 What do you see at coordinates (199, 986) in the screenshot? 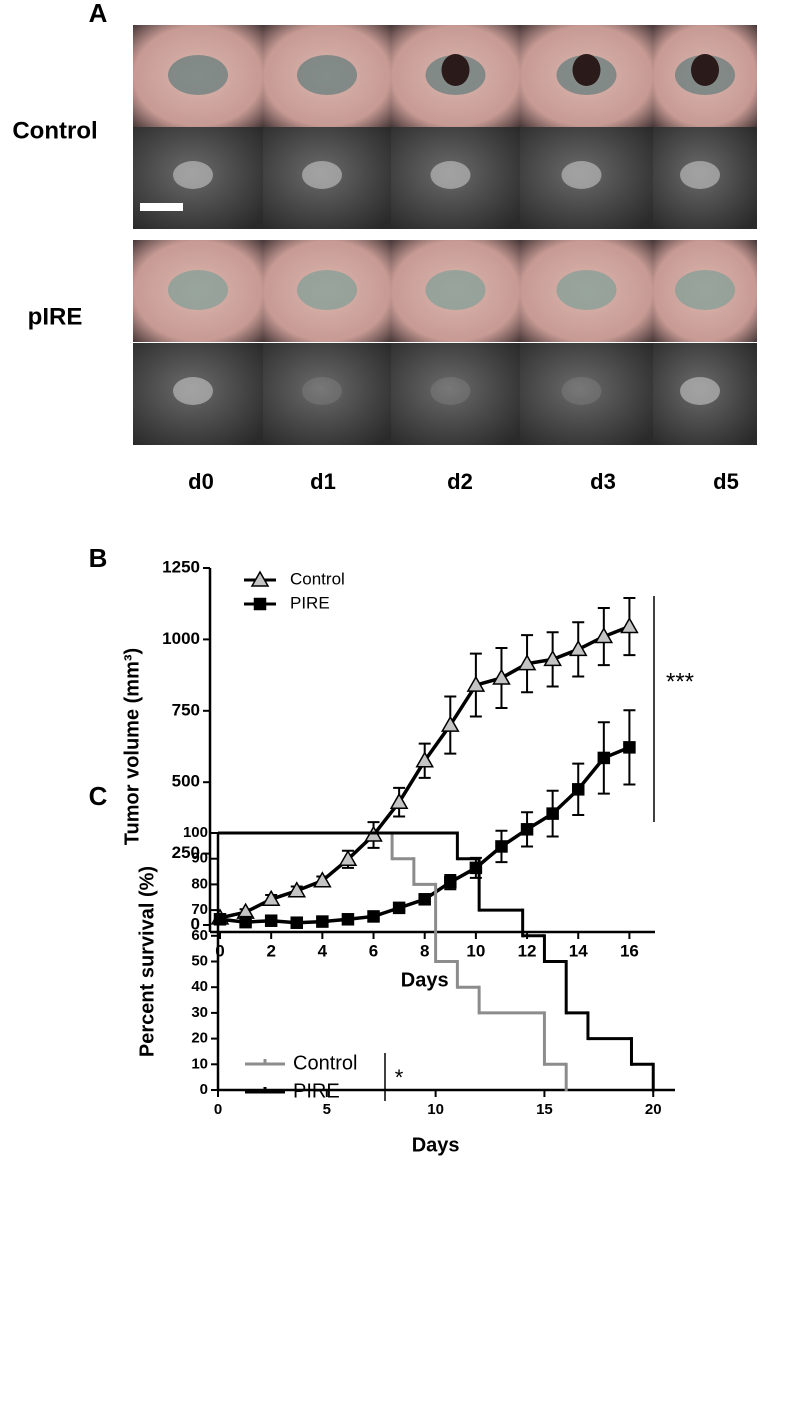
I see `y-tick-label: 40` at bounding box center [199, 986].